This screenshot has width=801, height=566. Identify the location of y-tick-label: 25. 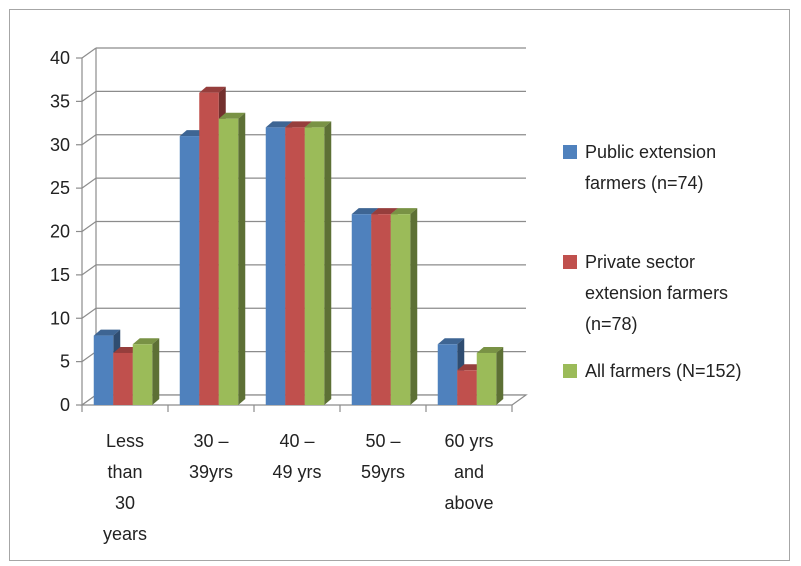
(60, 188).